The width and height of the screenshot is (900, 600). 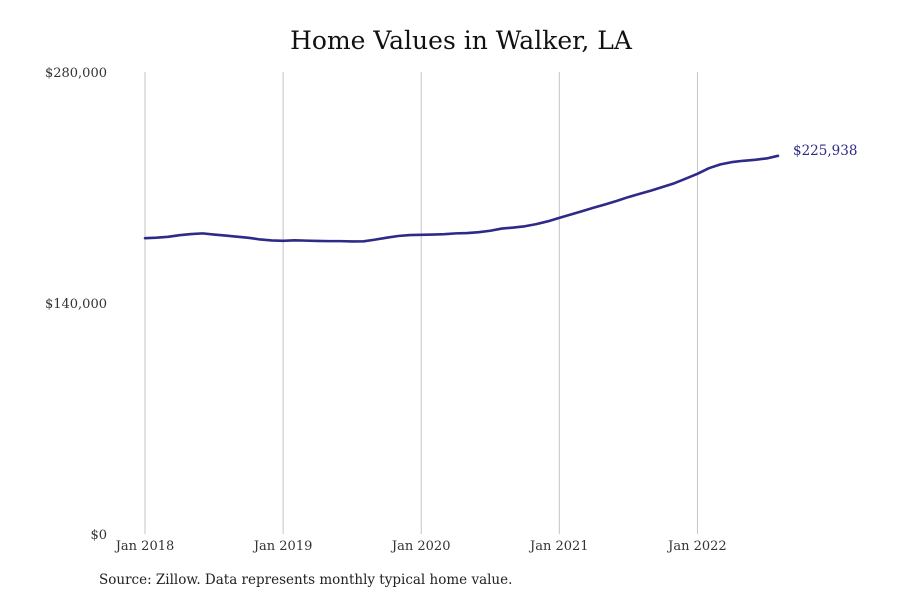 What do you see at coordinates (461, 40) in the screenshot?
I see `chart-title: Home Values in Walker, LA` at bounding box center [461, 40].